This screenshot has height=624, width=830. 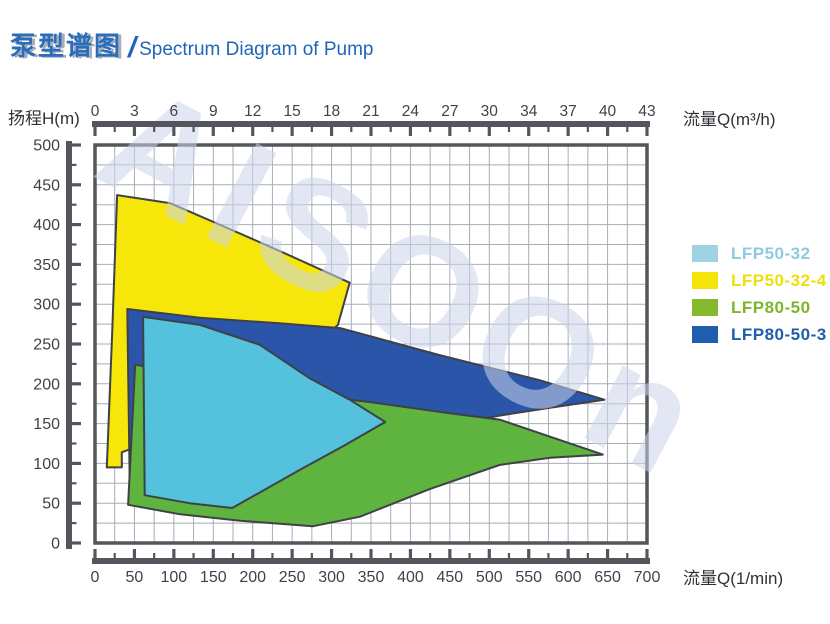 I want to click on legend-item-LFP50-32-4: LFP50-32-4, so click(x=759, y=280).